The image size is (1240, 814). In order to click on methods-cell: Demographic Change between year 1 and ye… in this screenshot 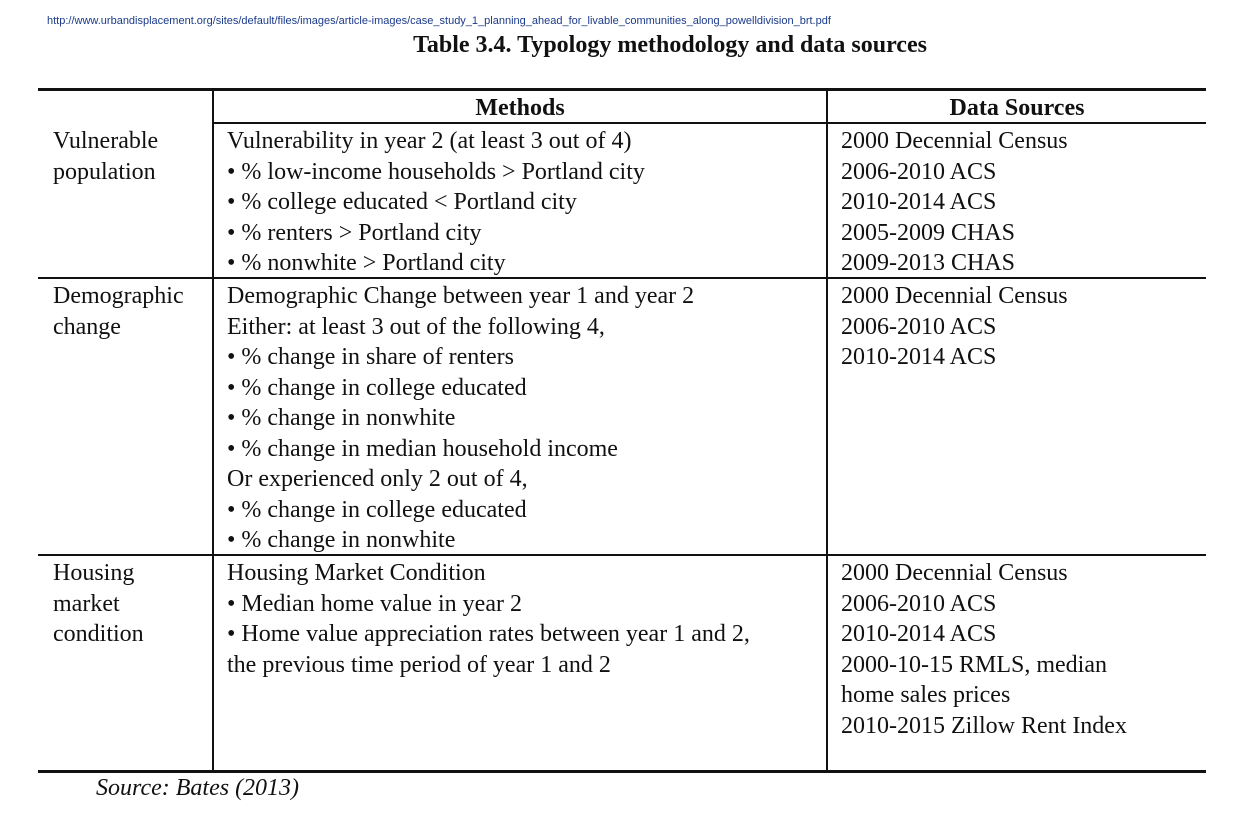, I will do `click(460, 418)`.